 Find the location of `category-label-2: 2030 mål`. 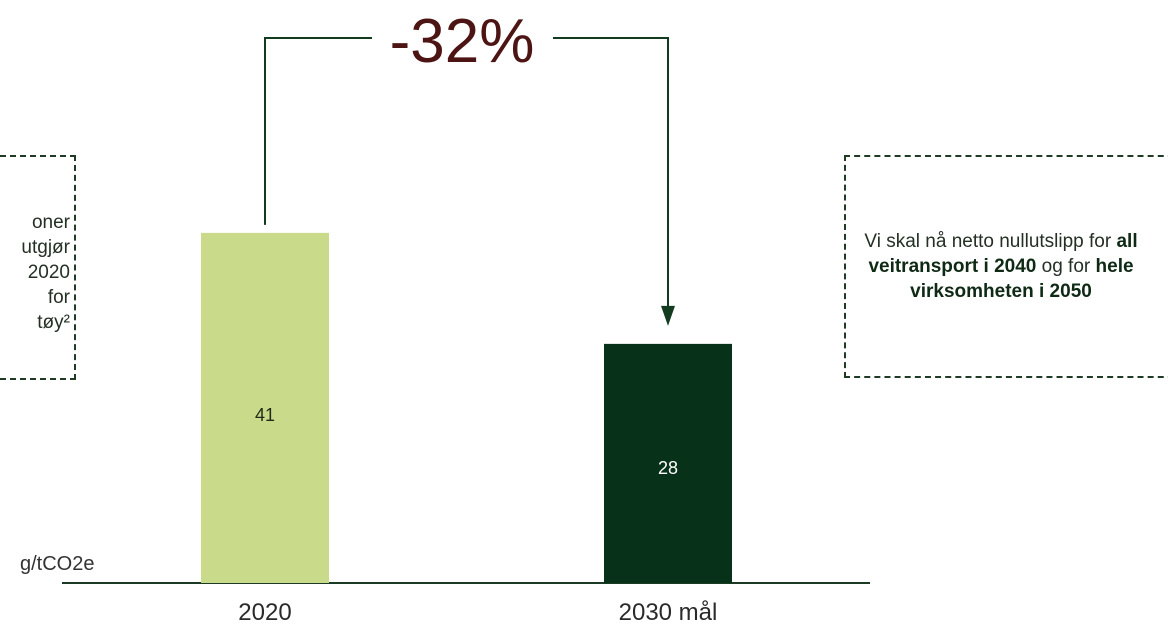

category-label-2: 2030 mål is located at coordinates (668, 612).